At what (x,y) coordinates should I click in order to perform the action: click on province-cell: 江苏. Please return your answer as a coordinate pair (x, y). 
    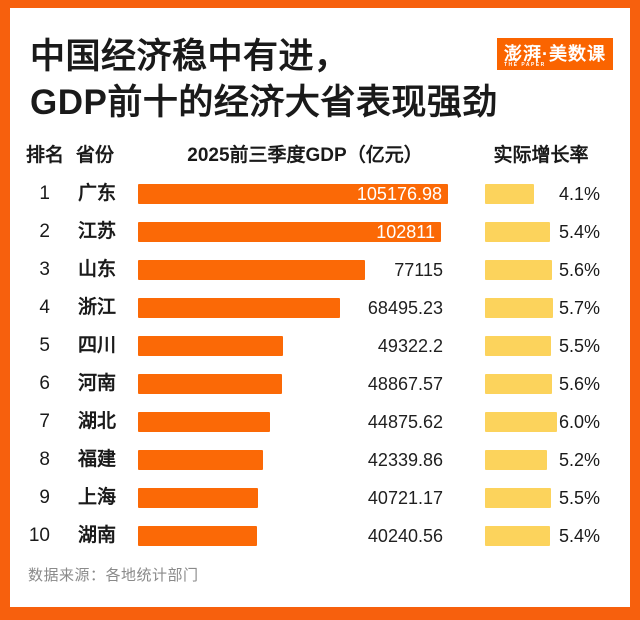
    Looking at the image, I should click on (97, 231).